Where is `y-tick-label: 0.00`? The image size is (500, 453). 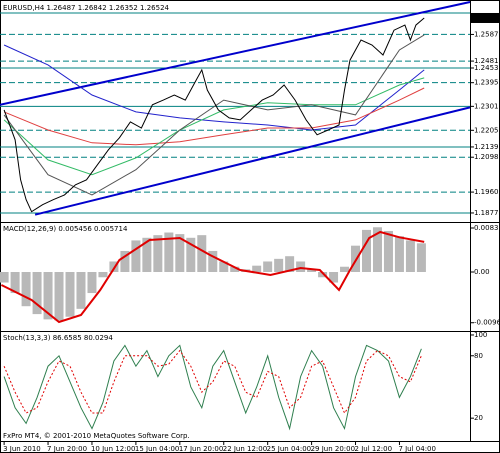 y-tick-label: 0.00 is located at coordinates (482, 272).